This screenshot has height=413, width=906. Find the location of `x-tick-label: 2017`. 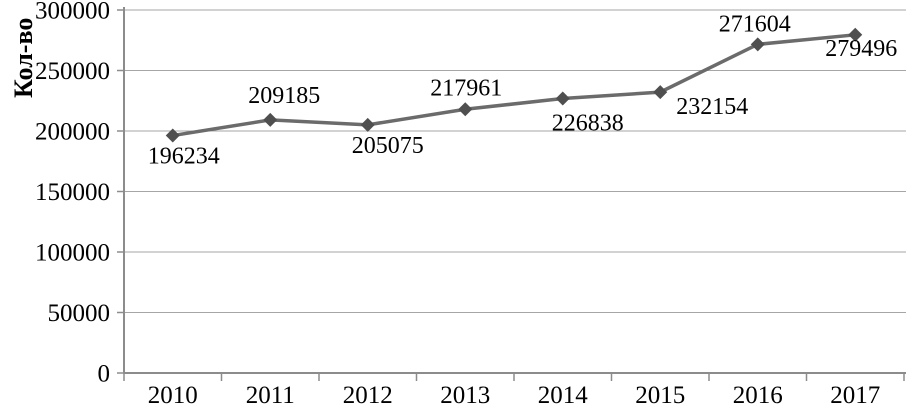

x-tick-label: 2017 is located at coordinates (855, 395).